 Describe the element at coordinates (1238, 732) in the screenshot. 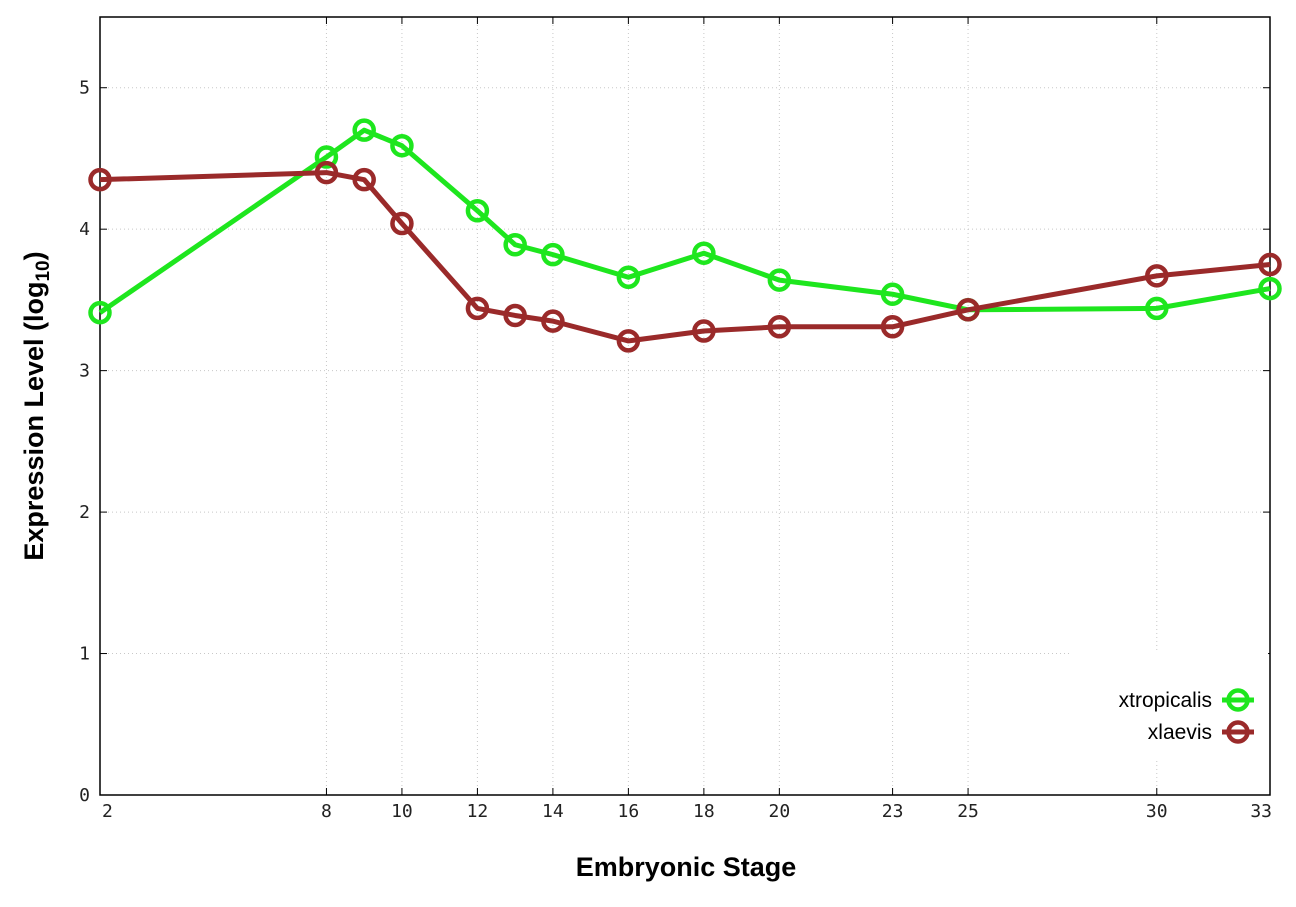

I see `legend-marker-xlaevis` at that location.